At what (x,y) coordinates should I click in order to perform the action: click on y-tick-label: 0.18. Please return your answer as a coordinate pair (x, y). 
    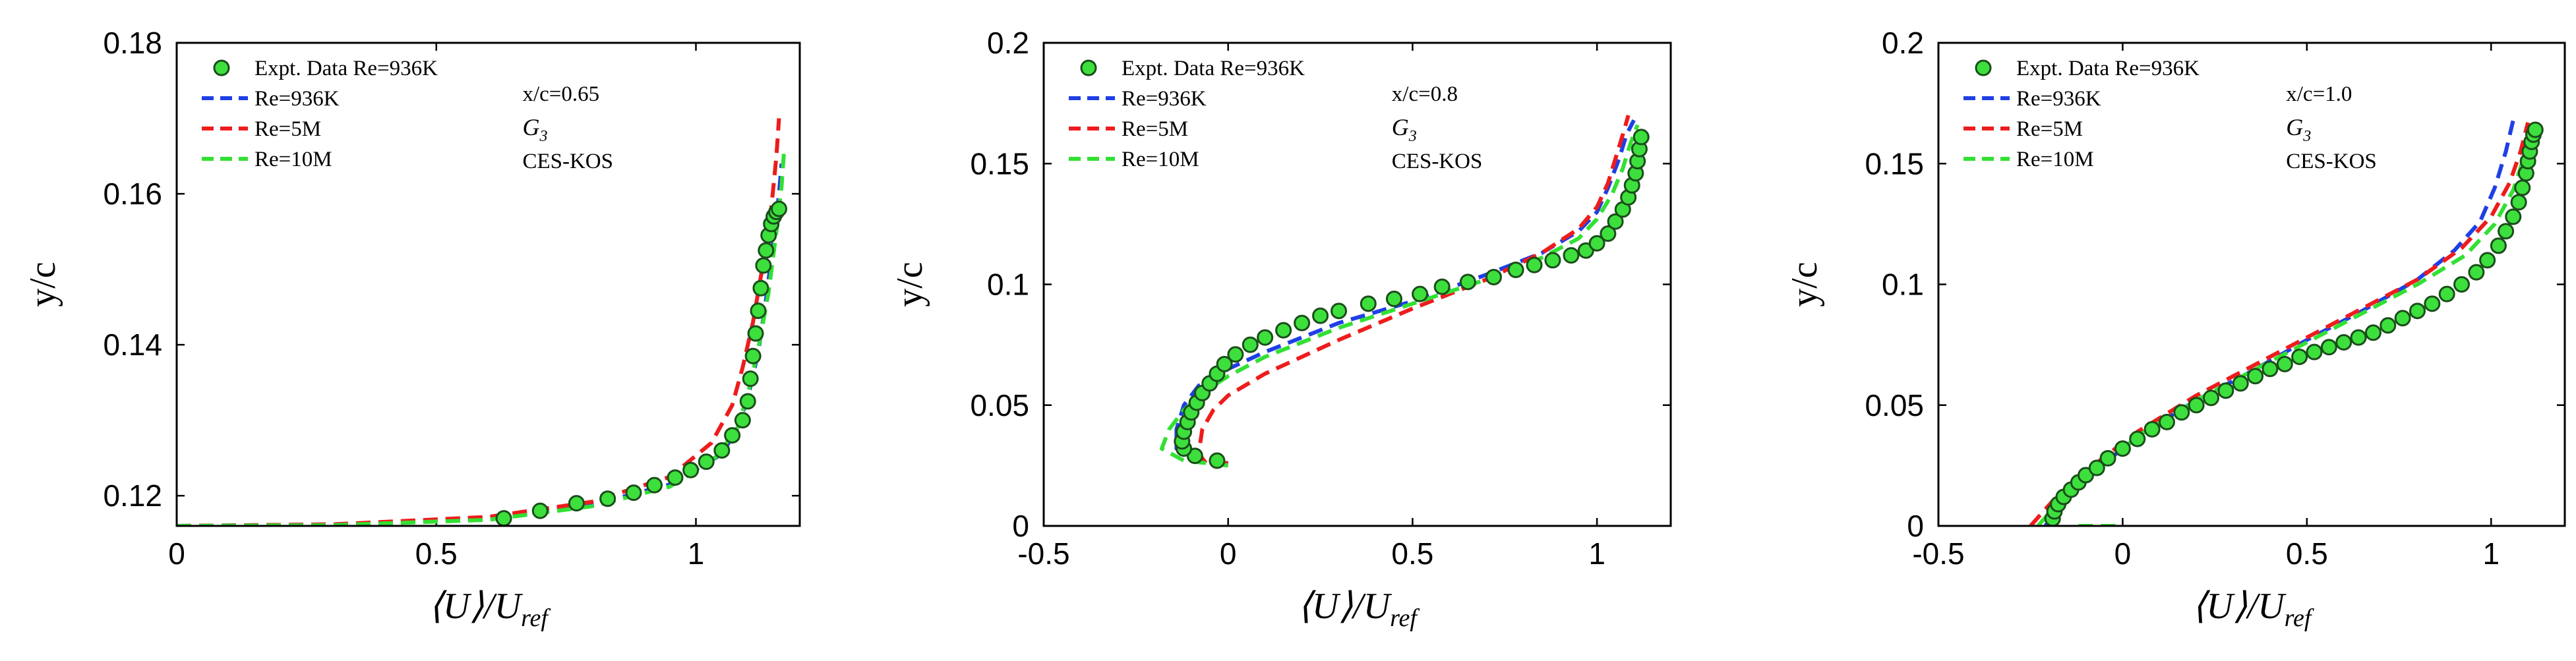
    Looking at the image, I should click on (132, 43).